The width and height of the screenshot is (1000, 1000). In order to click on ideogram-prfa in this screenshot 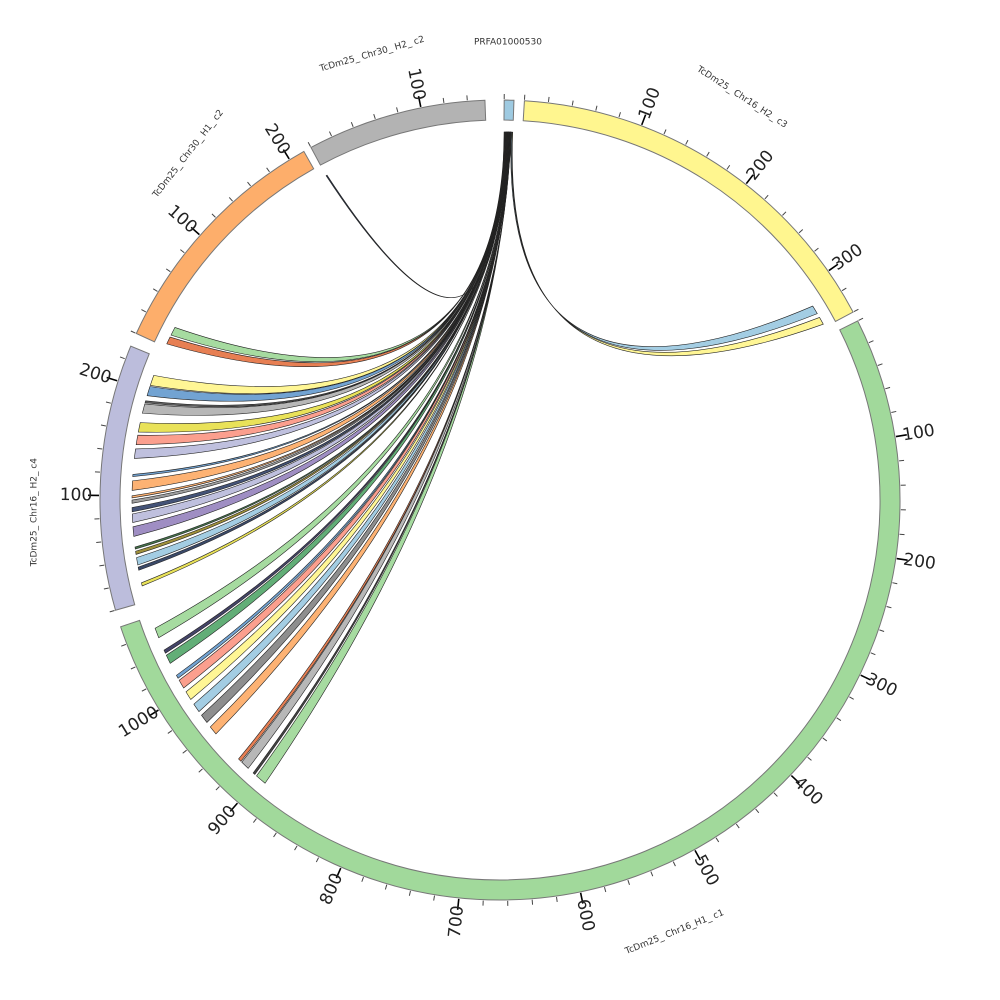, I will do `click(509, 110)`.